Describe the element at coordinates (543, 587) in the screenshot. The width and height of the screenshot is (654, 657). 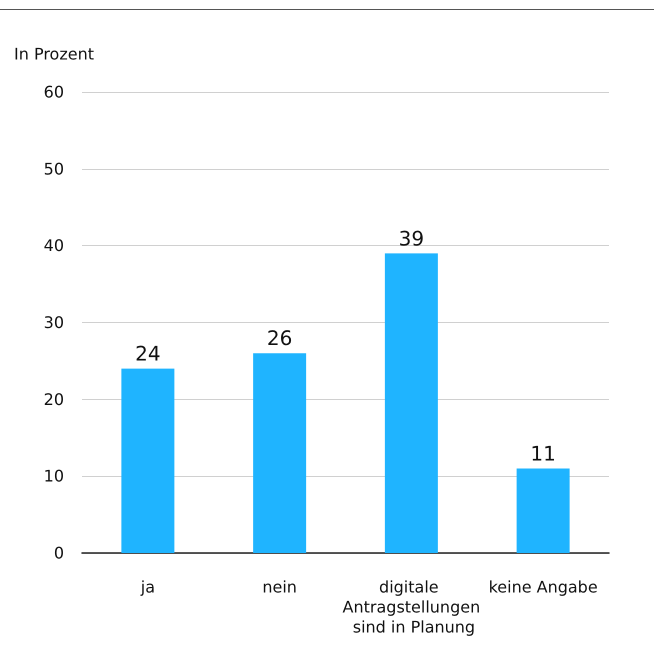
I see `x-tick-label: keine Angabe` at that location.